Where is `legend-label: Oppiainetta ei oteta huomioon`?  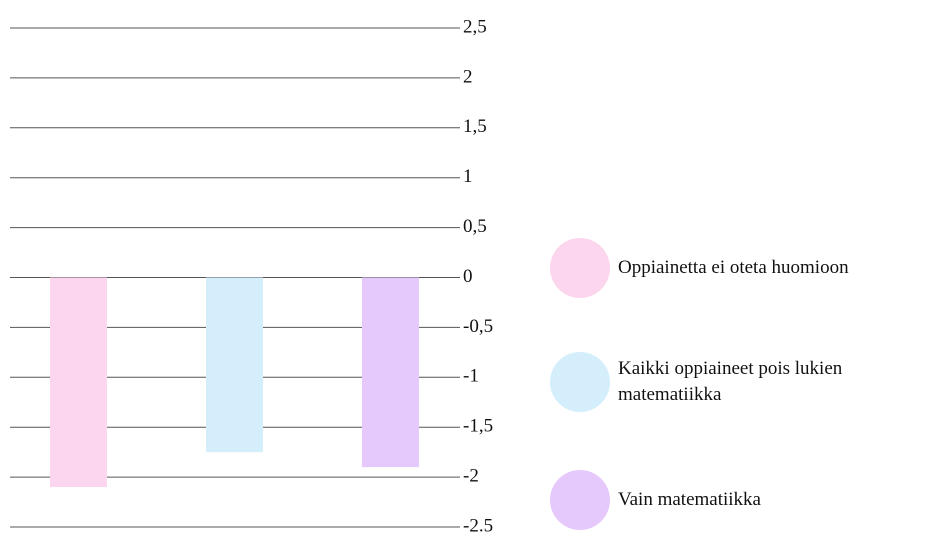 legend-label: Oppiainetta ei oteta huomioon is located at coordinates (733, 267).